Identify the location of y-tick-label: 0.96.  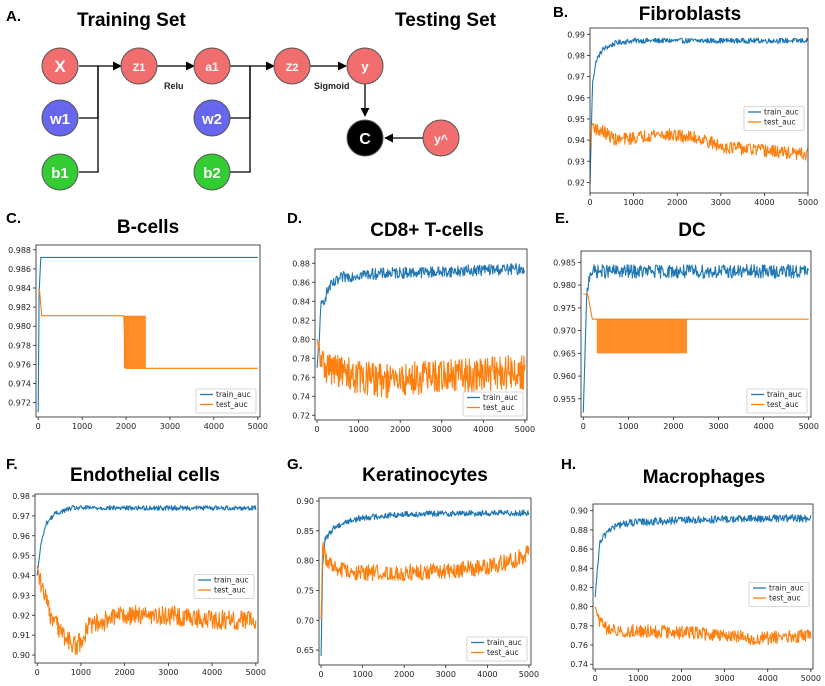
(21, 536).